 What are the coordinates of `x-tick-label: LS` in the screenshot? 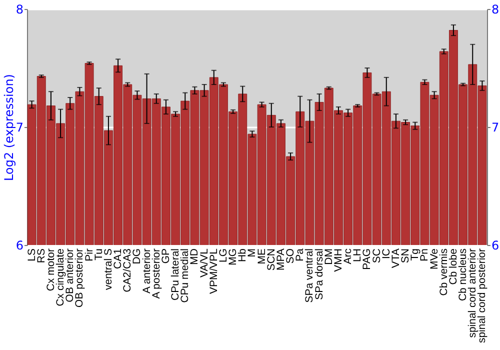 It's located at (32, 255).